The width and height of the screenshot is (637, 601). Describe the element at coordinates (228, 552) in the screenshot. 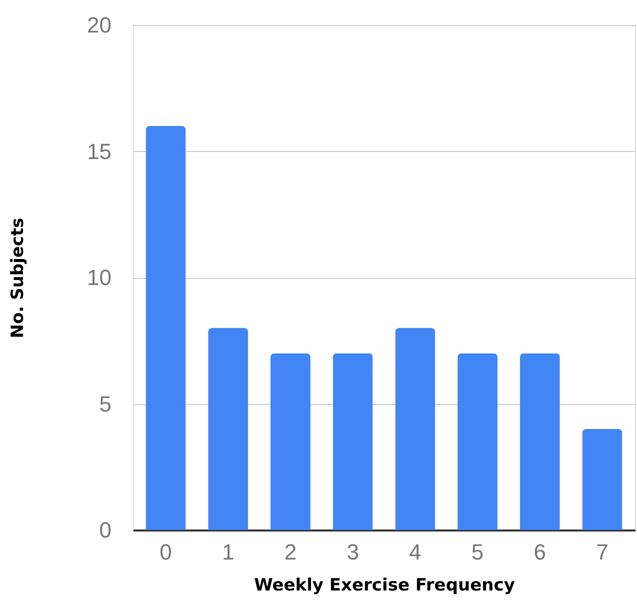

I see `x-tick-label: 1` at that location.